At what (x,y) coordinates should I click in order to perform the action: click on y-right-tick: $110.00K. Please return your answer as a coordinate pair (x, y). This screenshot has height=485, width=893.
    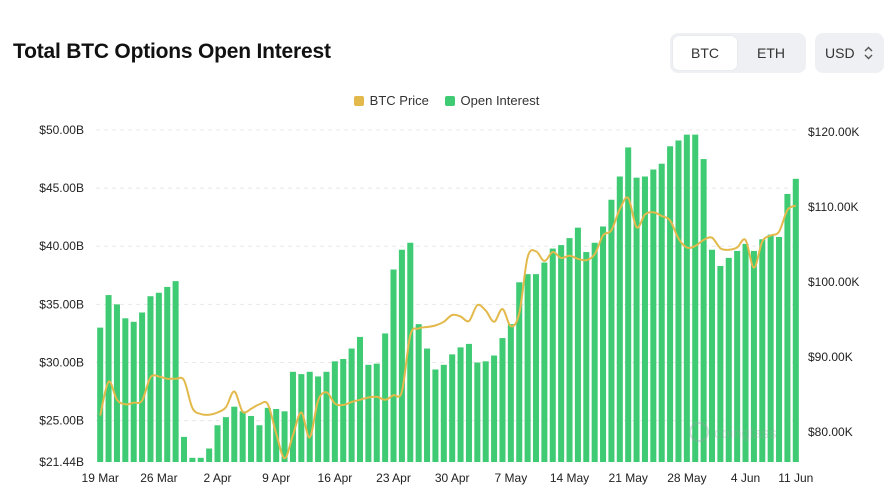
    Looking at the image, I should click on (833, 207).